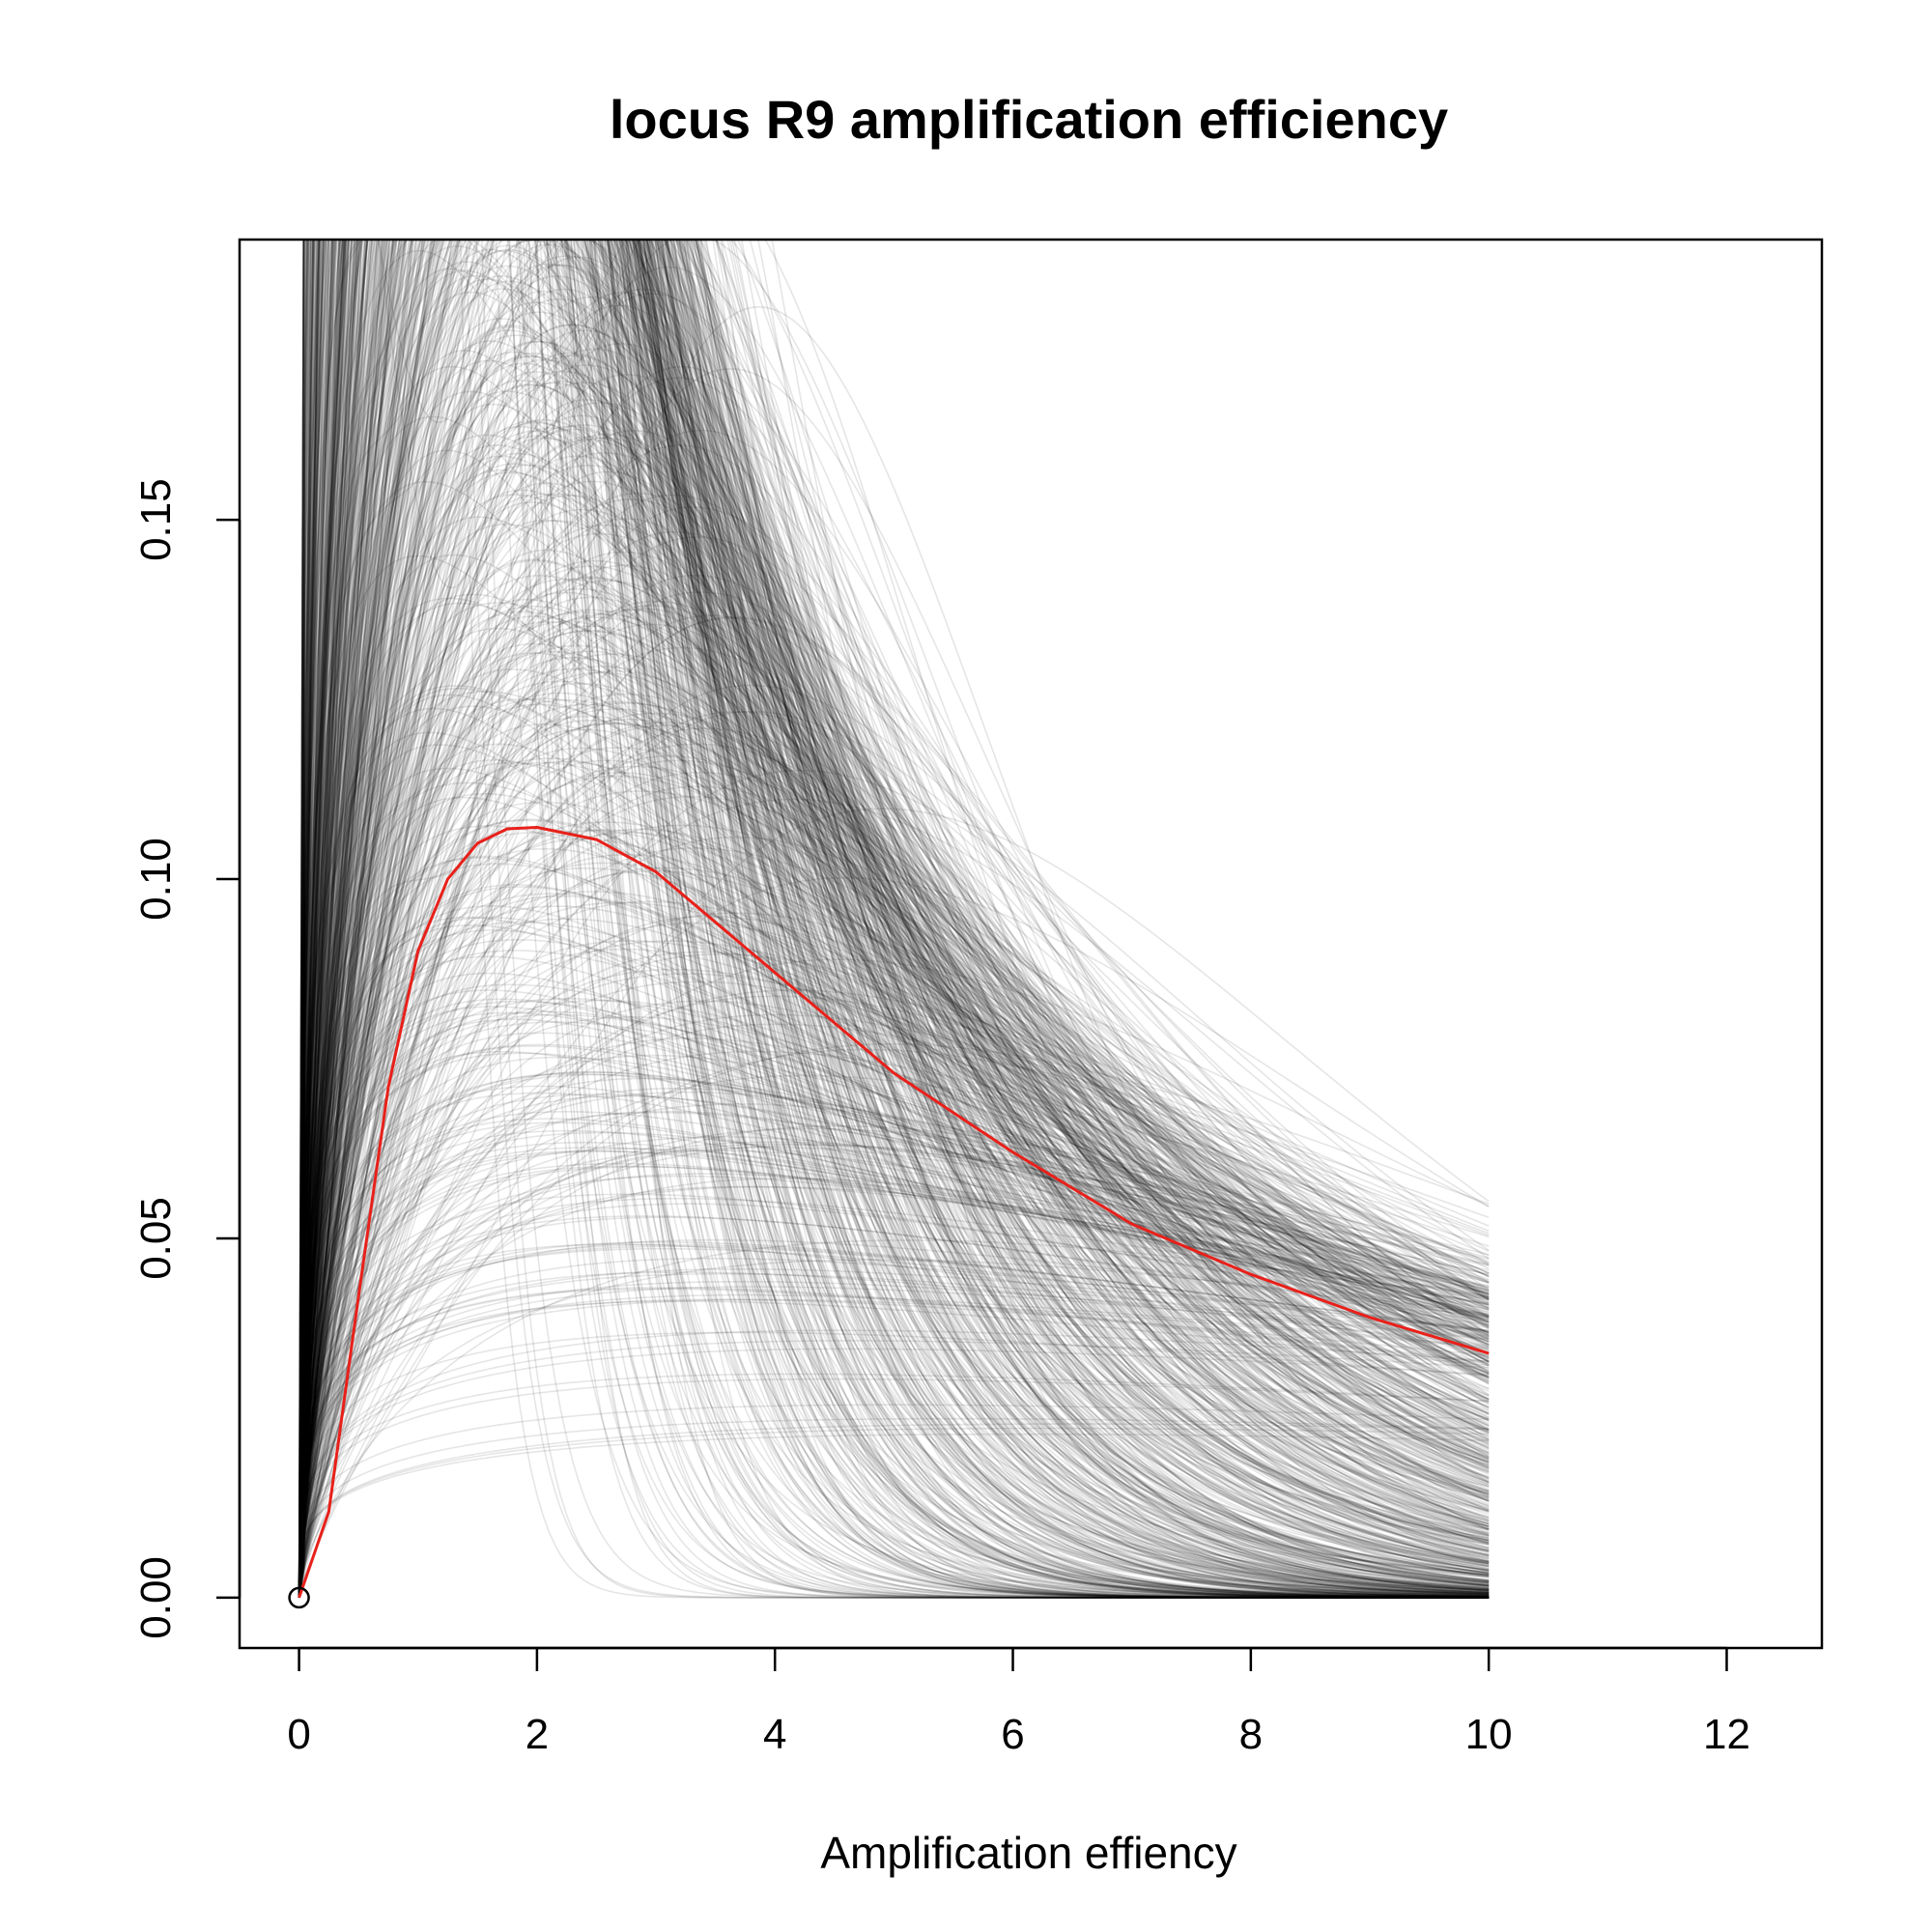 The image size is (1932, 1932). What do you see at coordinates (1726, 1734) in the screenshot?
I see `x-tick-label: 12` at bounding box center [1726, 1734].